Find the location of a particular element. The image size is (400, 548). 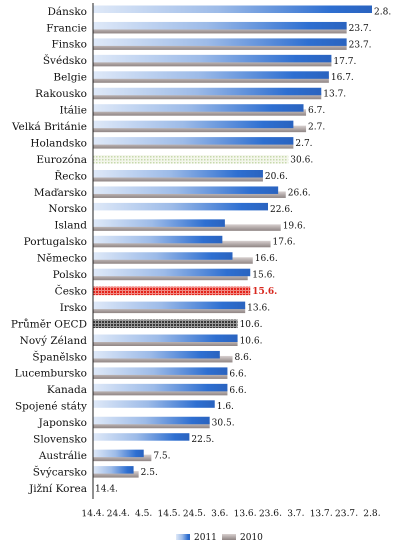

bar-2011-dansko is located at coordinates (232, 9).